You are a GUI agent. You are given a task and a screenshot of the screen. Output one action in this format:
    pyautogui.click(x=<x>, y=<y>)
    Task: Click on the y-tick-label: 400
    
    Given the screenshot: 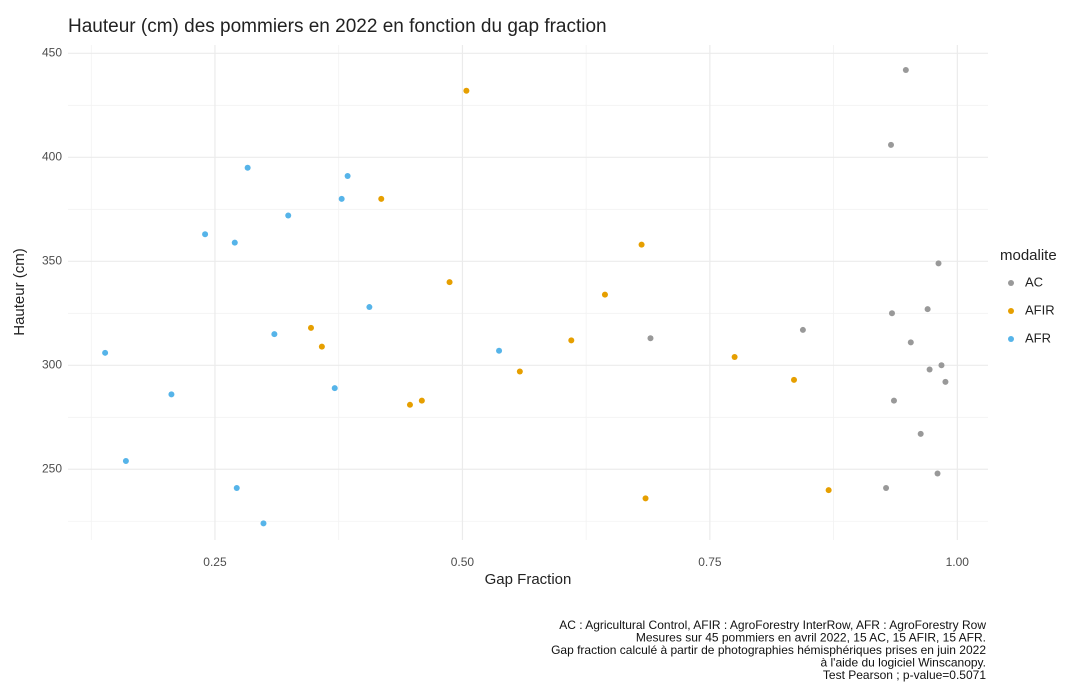 What is the action you would take?
    pyautogui.click(x=52, y=156)
    